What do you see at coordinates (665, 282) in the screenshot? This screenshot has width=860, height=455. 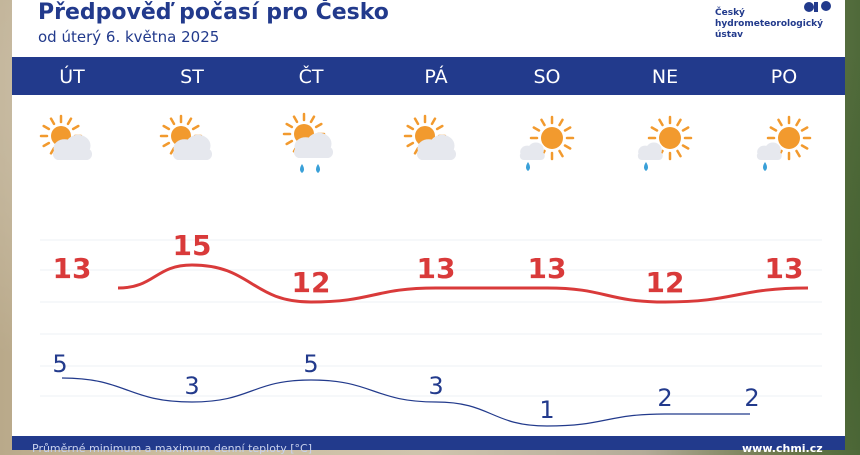 I see `max-temp-5: 12` at bounding box center [665, 282].